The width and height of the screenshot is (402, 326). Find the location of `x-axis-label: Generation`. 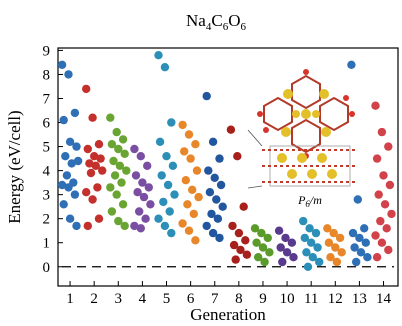

x-axis-label: Generation is located at coordinates (228, 314).